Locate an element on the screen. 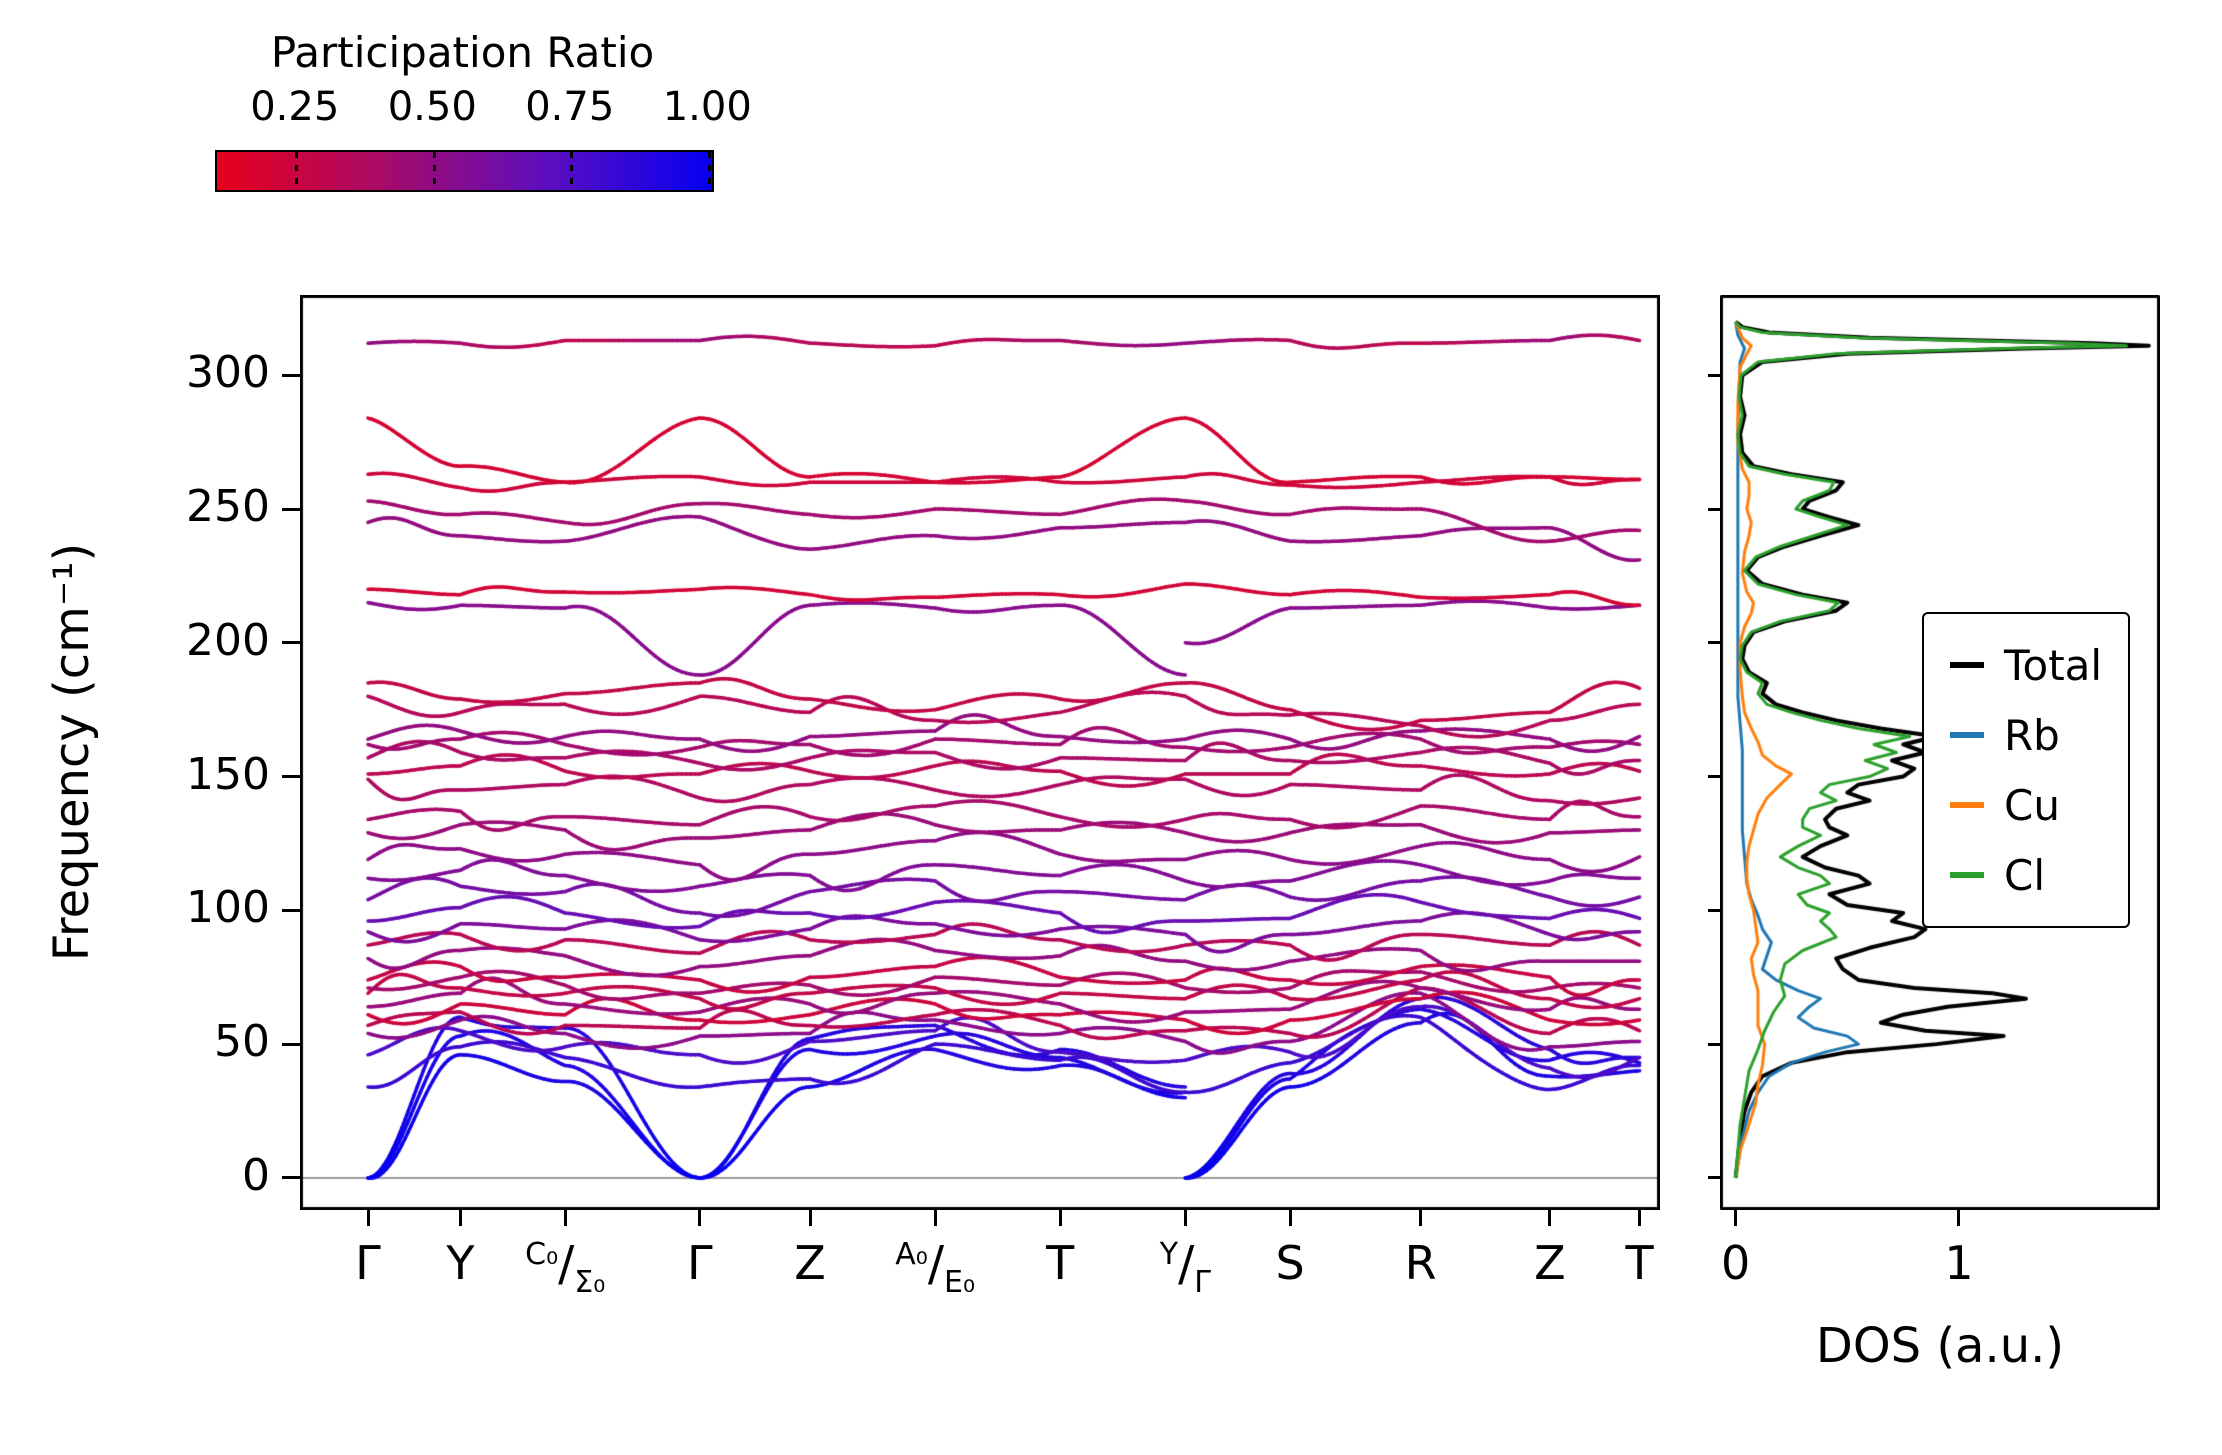 The image size is (2222, 1455). legend-entry-total: Total is located at coordinates (2026, 665).